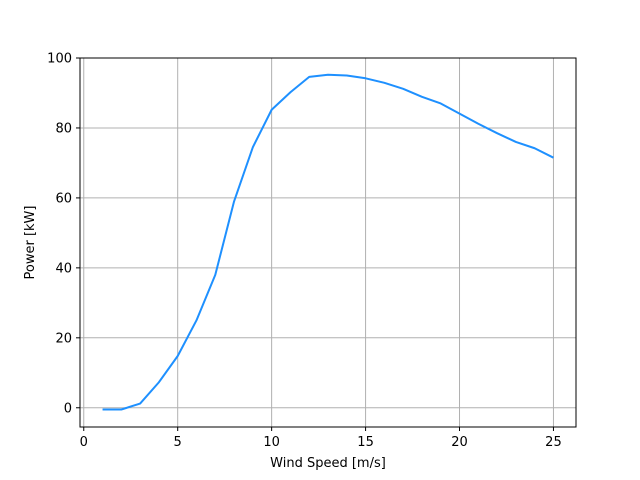 The image size is (640, 480). What do you see at coordinates (271, 442) in the screenshot?
I see `x-tick-label: 10` at bounding box center [271, 442].